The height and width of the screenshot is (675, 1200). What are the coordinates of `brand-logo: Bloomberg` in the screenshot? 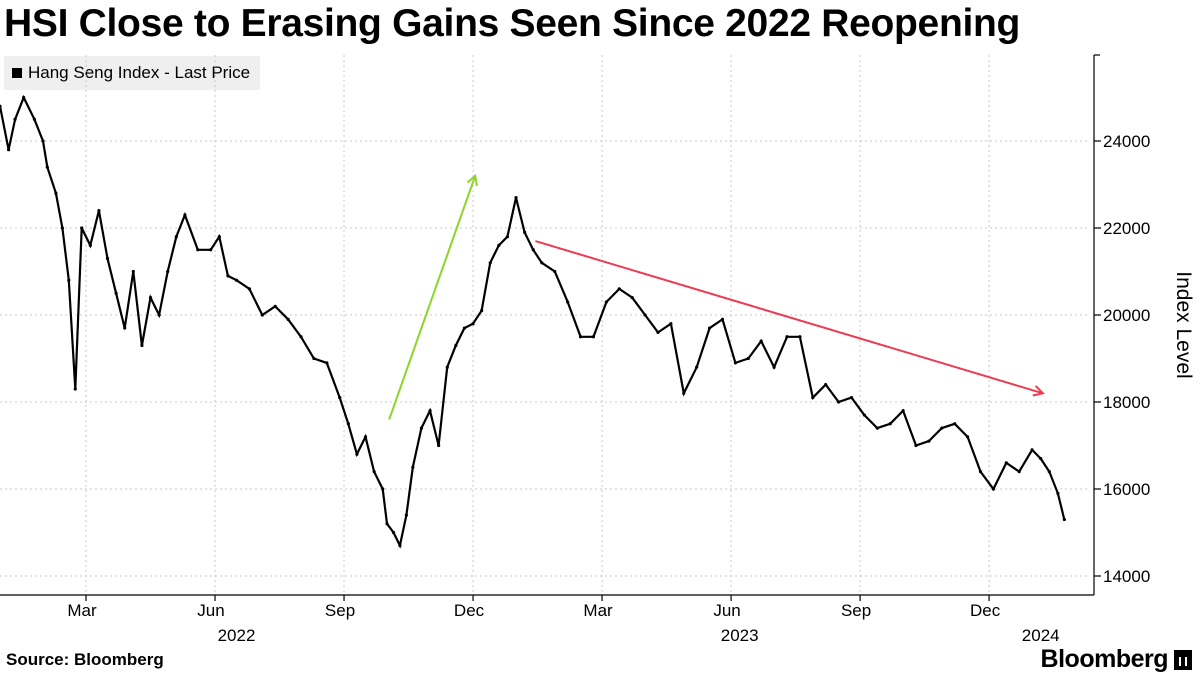 It's located at (1116, 659).